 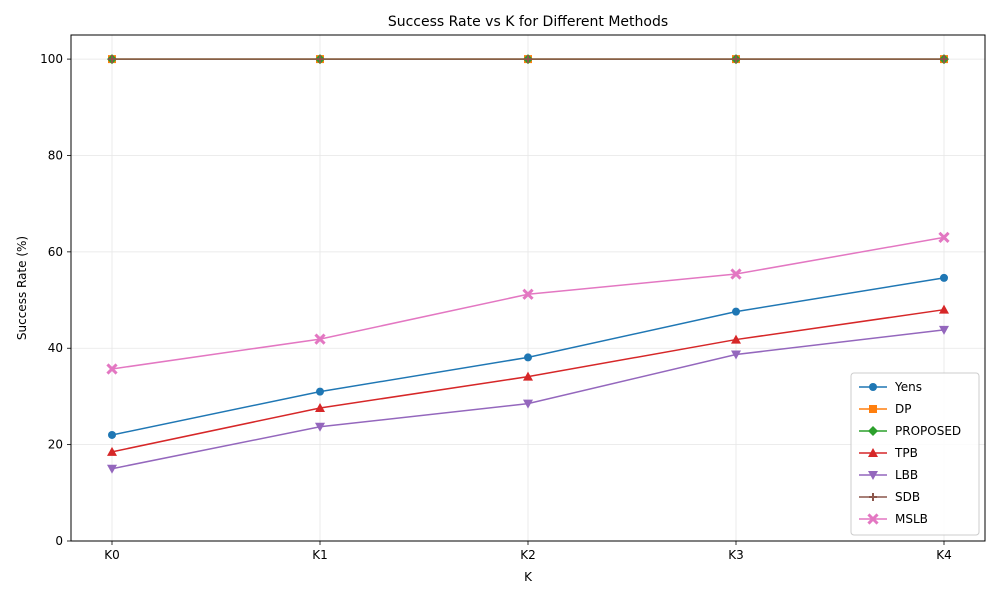 I want to click on legend-label-yens: Yens, so click(x=908, y=387).